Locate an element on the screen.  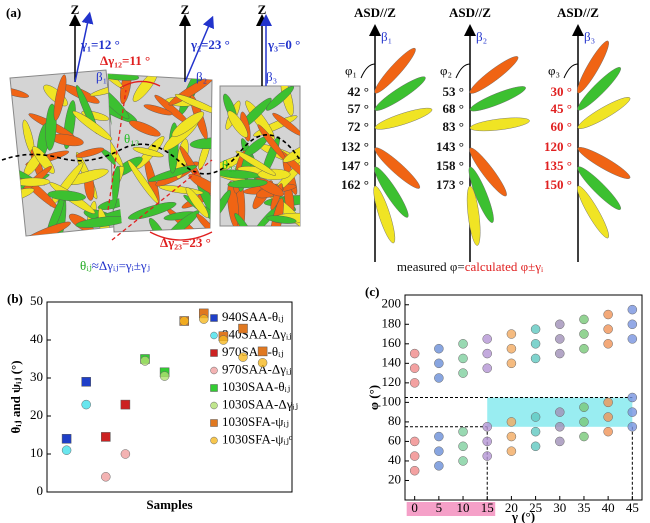
theta-label: θ₁₂ is located at coordinates (131, 138).